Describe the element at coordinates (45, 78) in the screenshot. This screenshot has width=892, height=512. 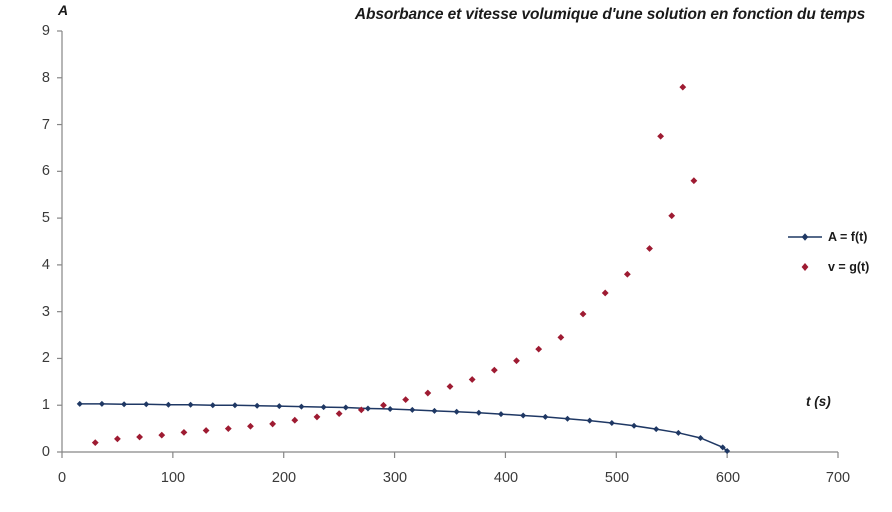
I see `y-tick-label-8: 8` at that location.